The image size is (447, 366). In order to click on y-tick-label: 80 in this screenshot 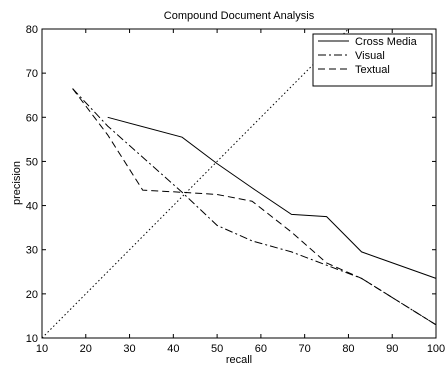, I will do `click(32, 30)`.